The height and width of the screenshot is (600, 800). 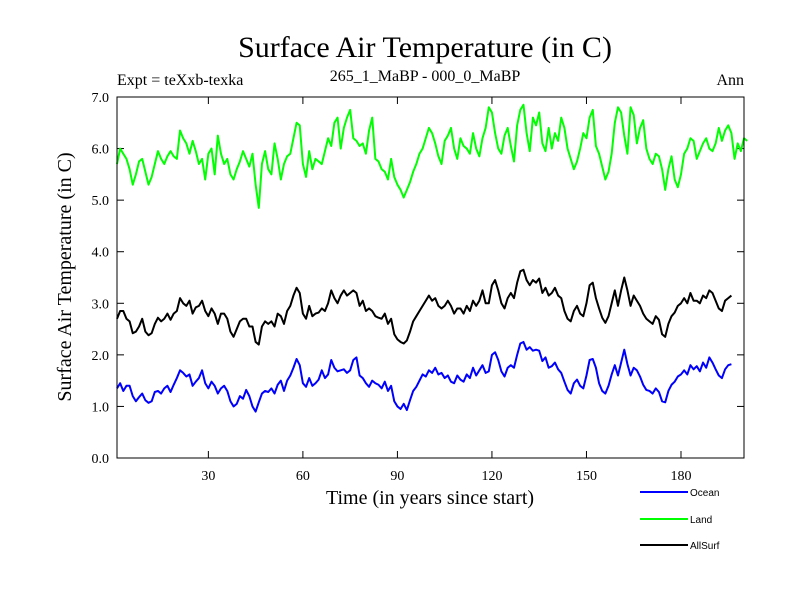 What do you see at coordinates (101, 407) in the screenshot?
I see `y-tick-label: 1.0` at bounding box center [101, 407].